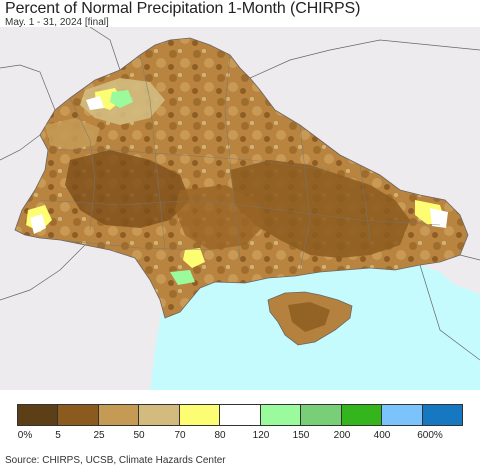  What do you see at coordinates (220, 435) in the screenshot?
I see `legend-label: 80` at bounding box center [220, 435].